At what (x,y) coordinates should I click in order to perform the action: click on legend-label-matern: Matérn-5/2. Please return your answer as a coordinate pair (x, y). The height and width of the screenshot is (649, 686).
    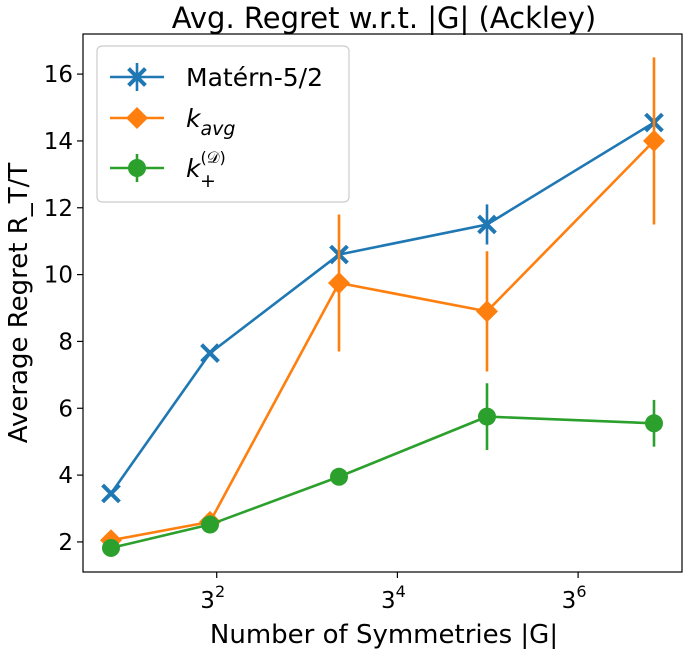
    Looking at the image, I should click on (254, 77).